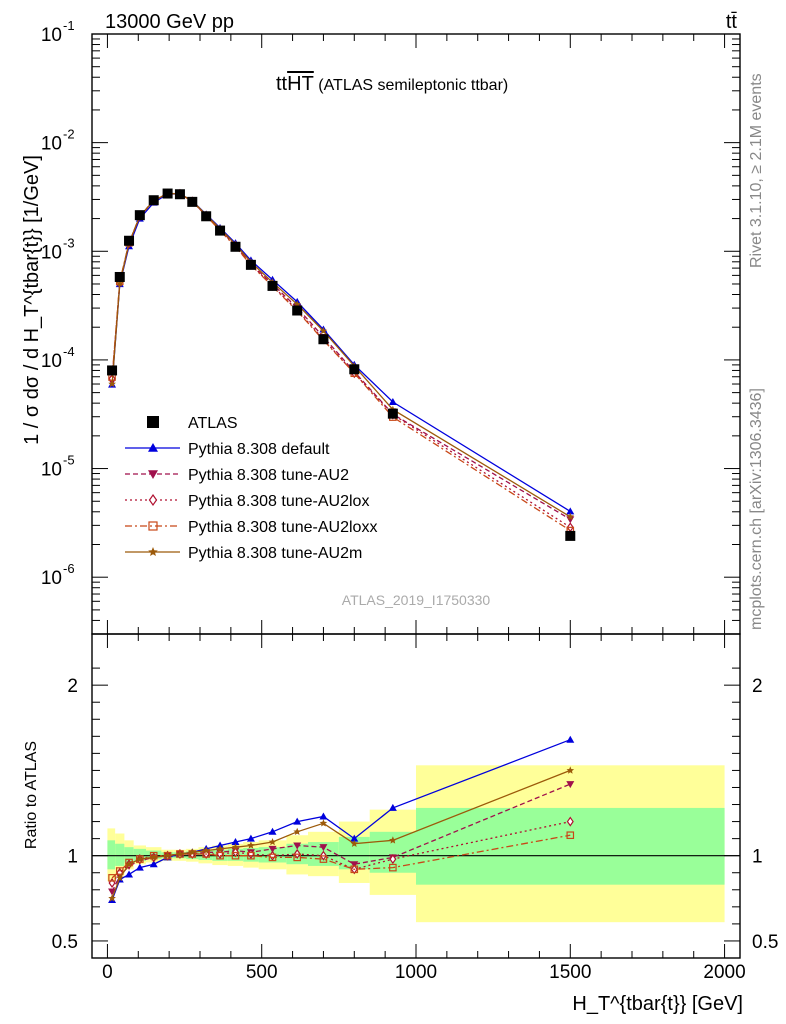 This screenshot has height=1024, width=786. I want to click on ratio-y-tick-label-right: 1, so click(757, 857).